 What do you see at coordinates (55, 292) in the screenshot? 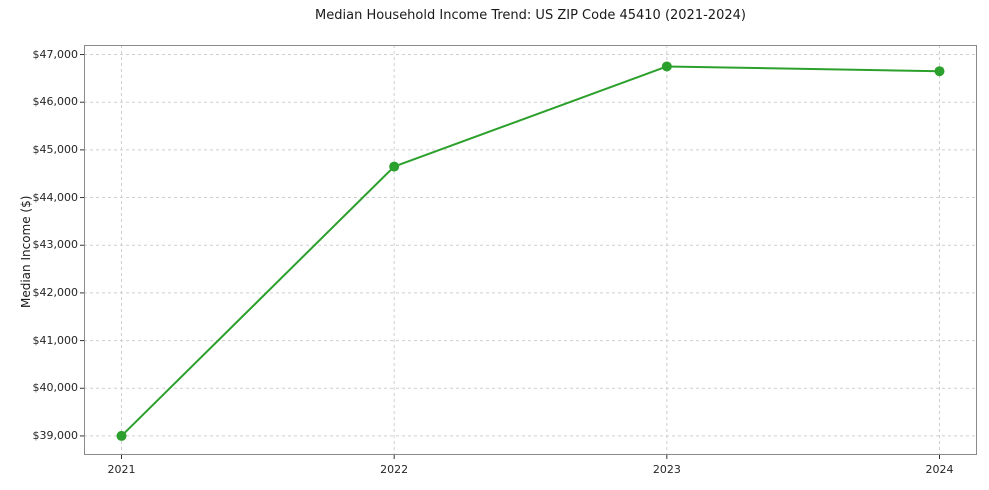
I see `y-tick-label: $42,000` at bounding box center [55, 292].